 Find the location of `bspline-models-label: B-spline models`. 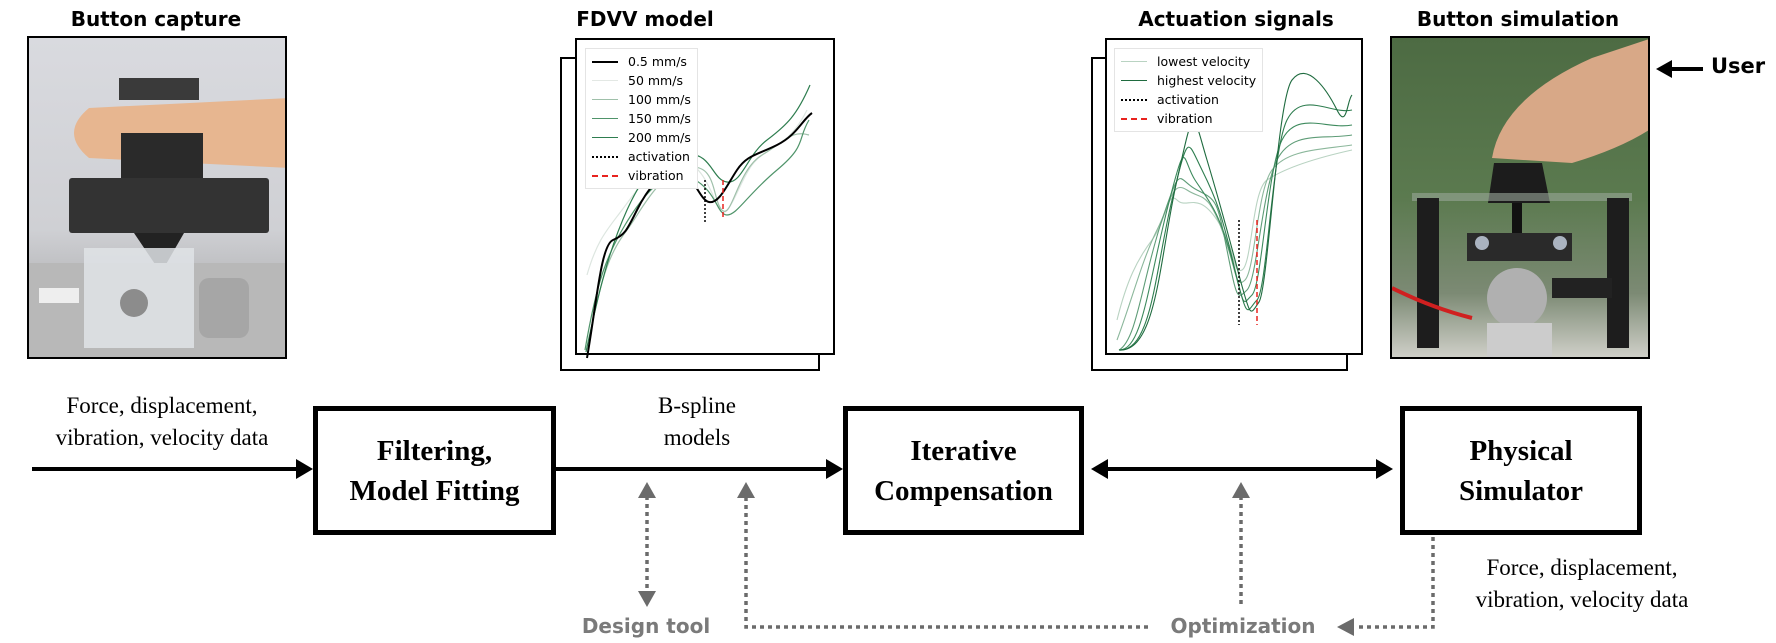

bspline-models-label: B-spline models is located at coordinates (697, 421).